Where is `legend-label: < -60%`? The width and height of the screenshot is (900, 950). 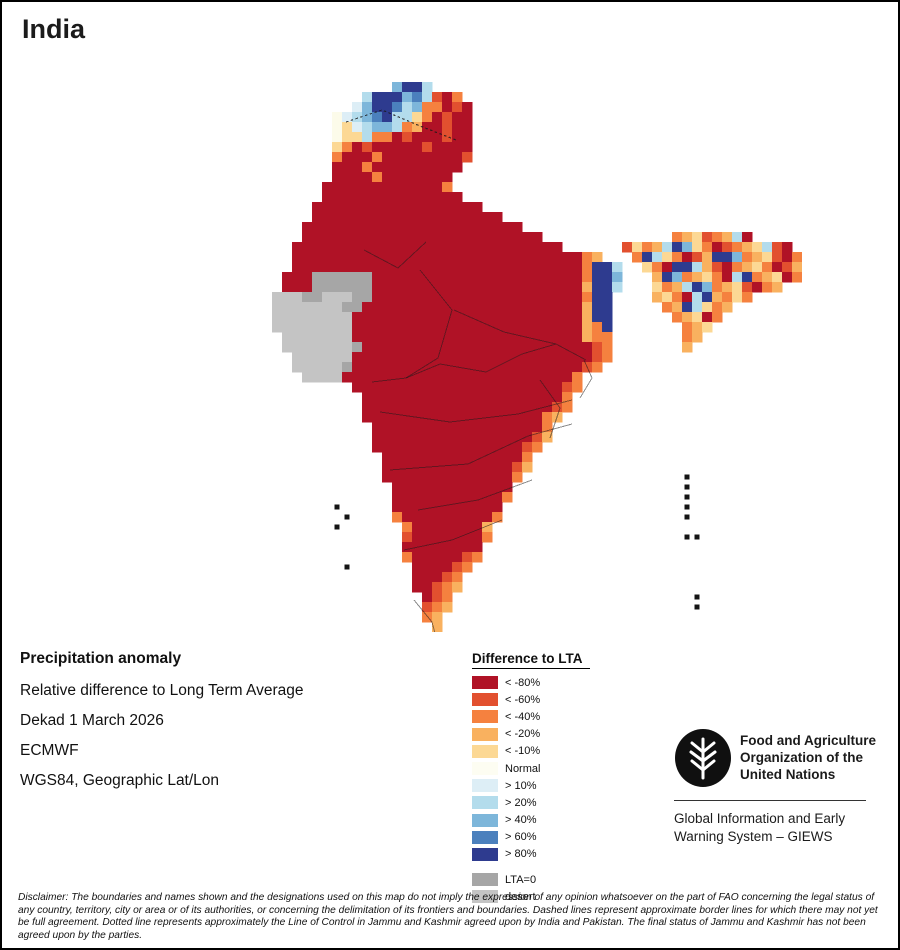 legend-label: < -60% is located at coordinates (523, 699).